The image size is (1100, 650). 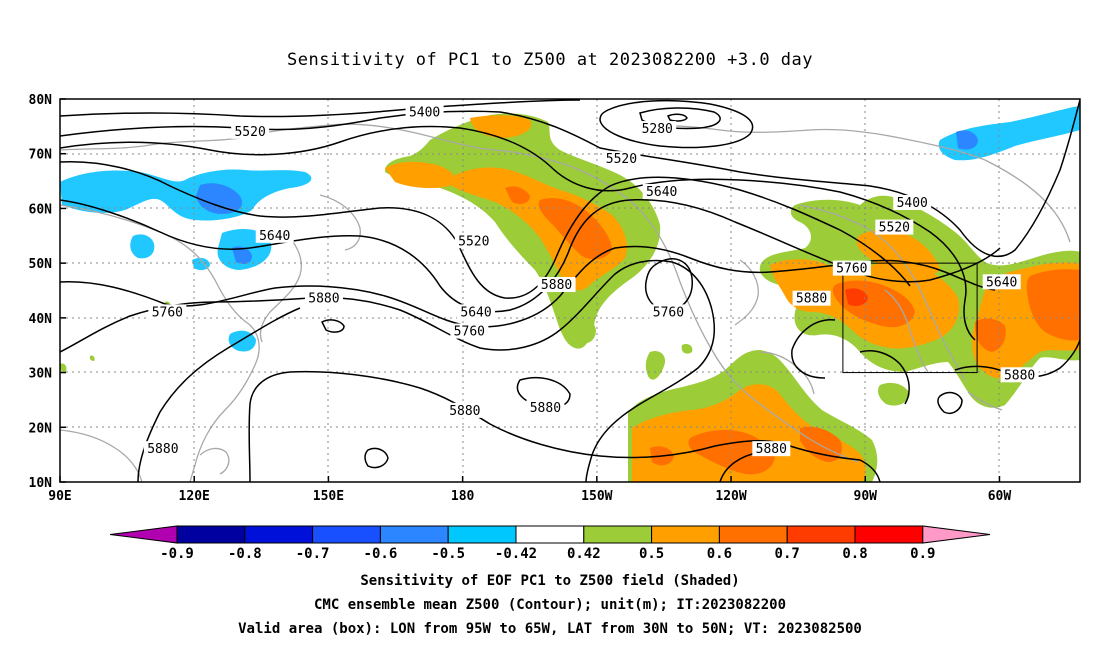 I want to click on colorbar-label: -0.9, so click(x=177, y=554).